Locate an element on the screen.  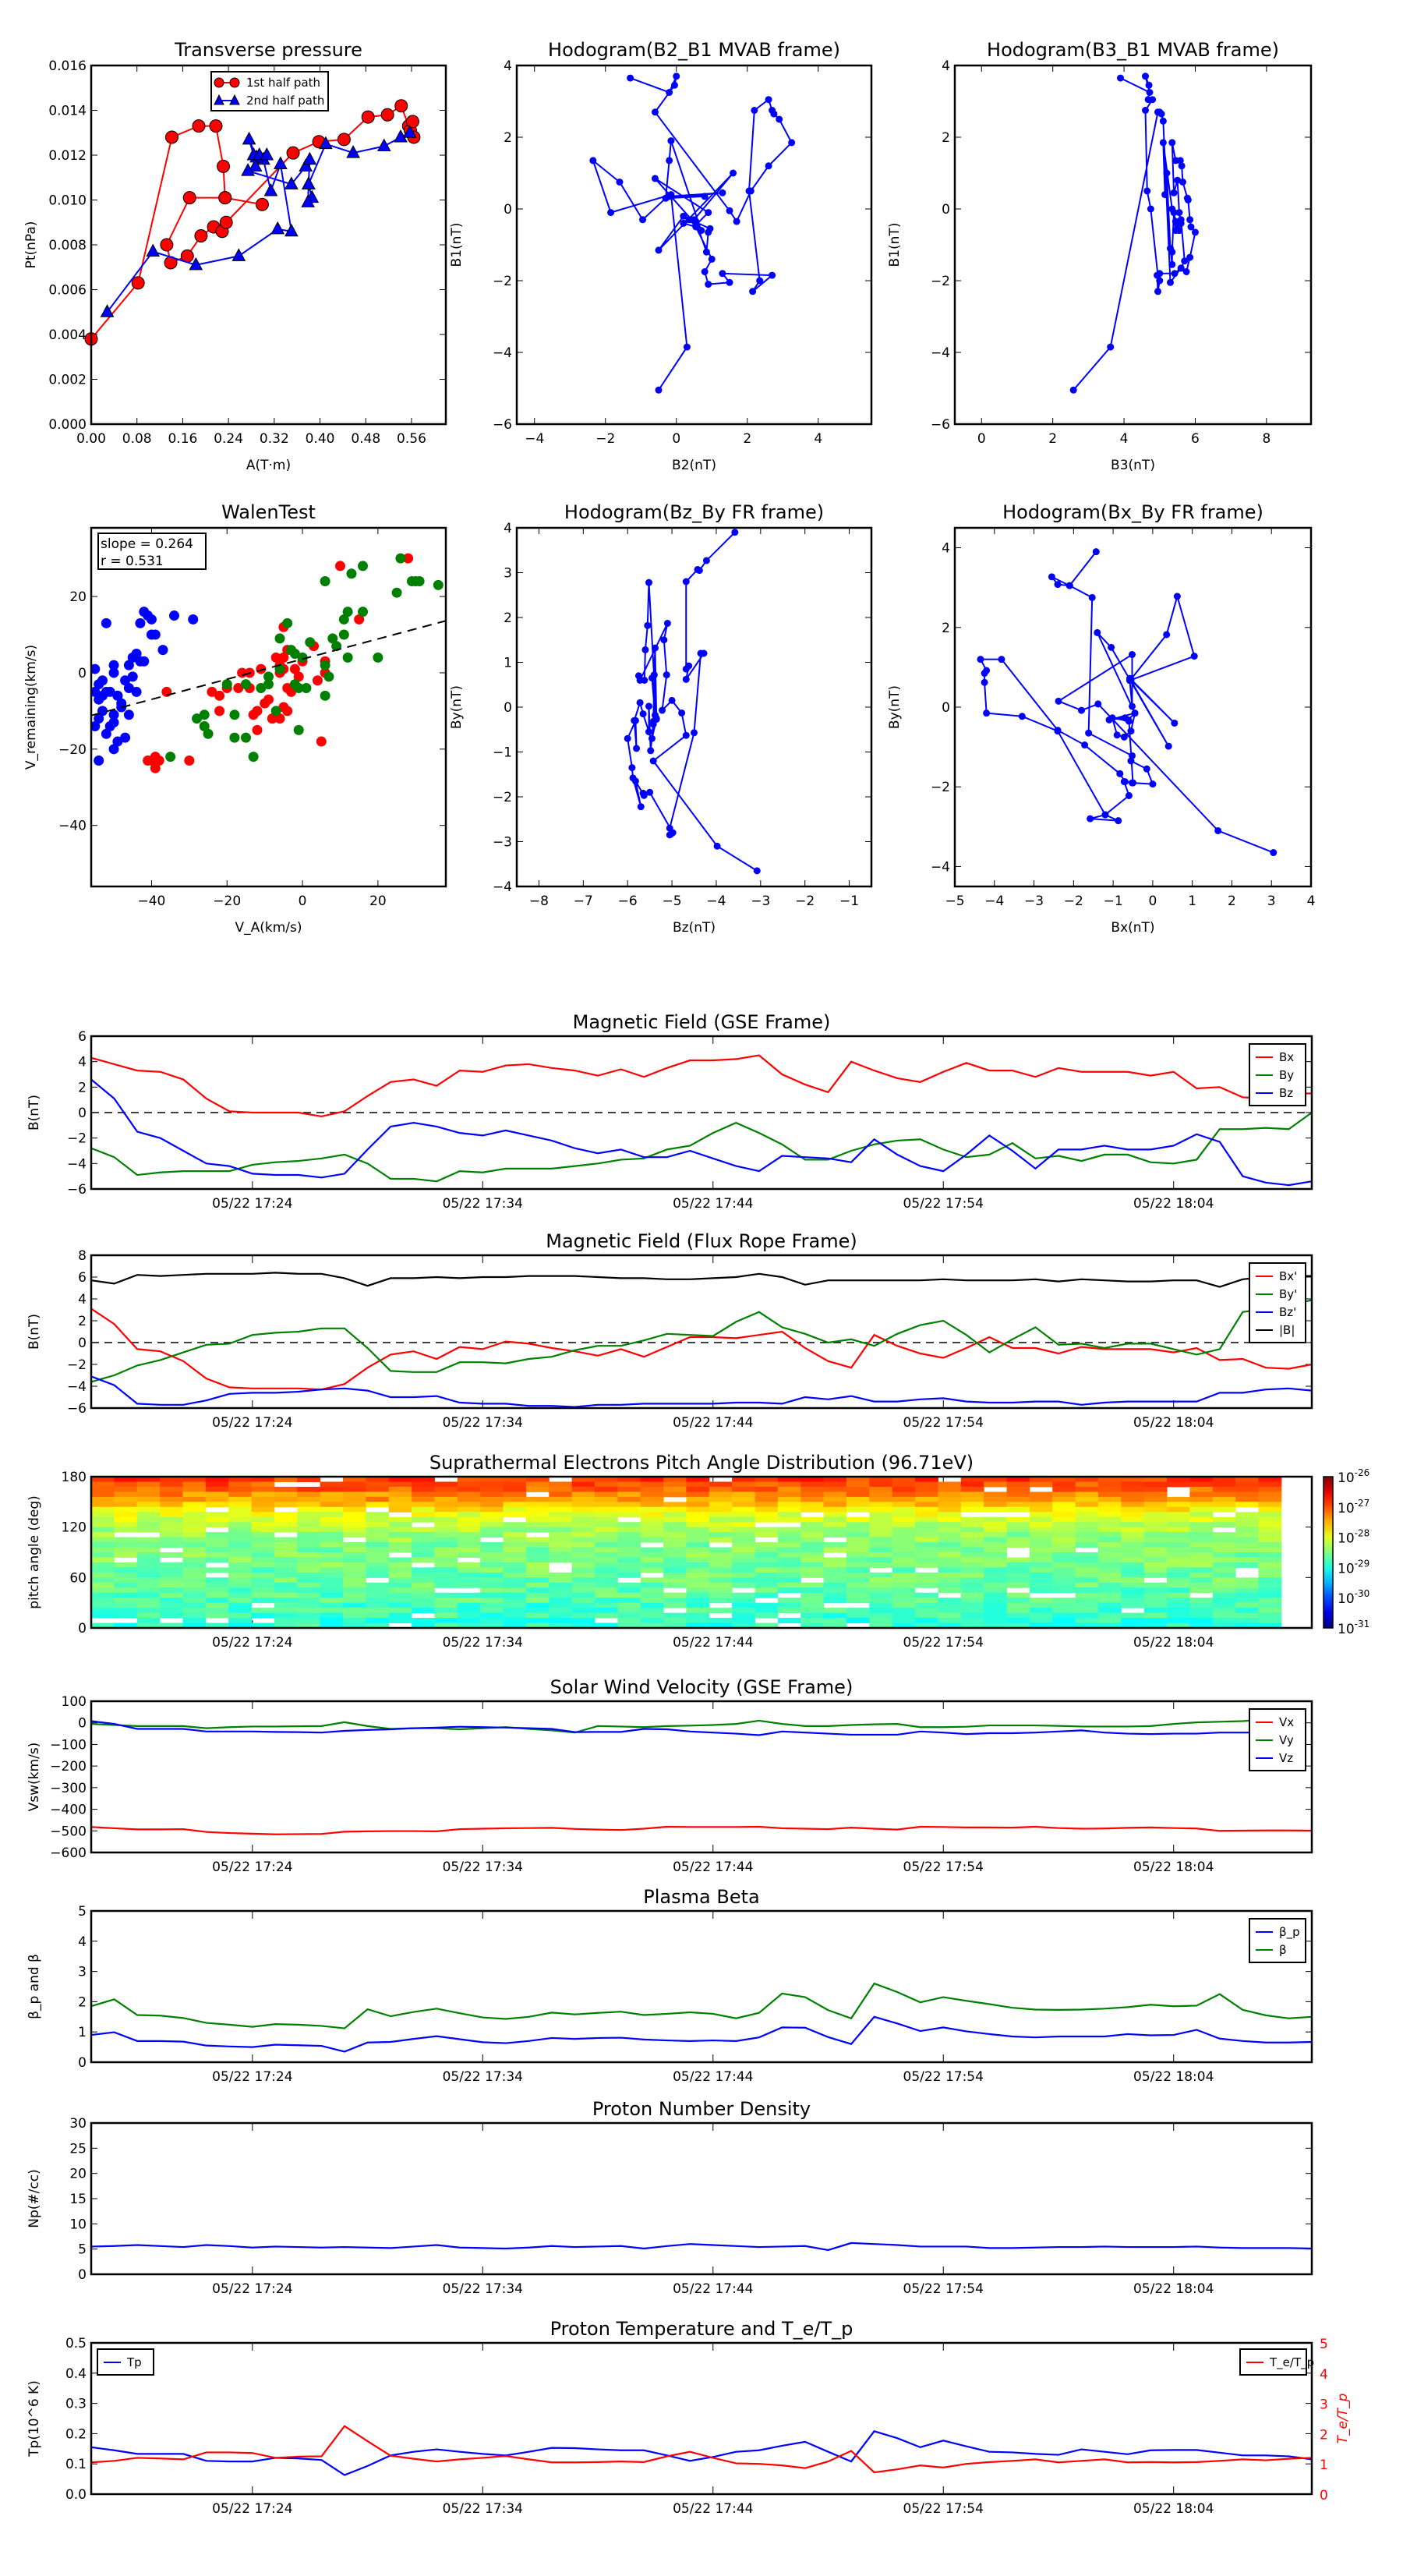
x-tick-label: −1 is located at coordinates (849, 901).